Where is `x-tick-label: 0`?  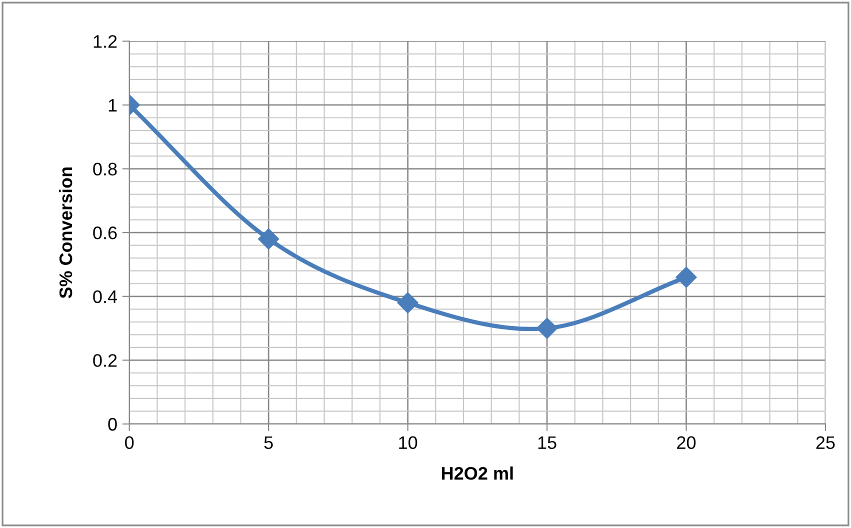 x-tick-label: 0 is located at coordinates (129, 443).